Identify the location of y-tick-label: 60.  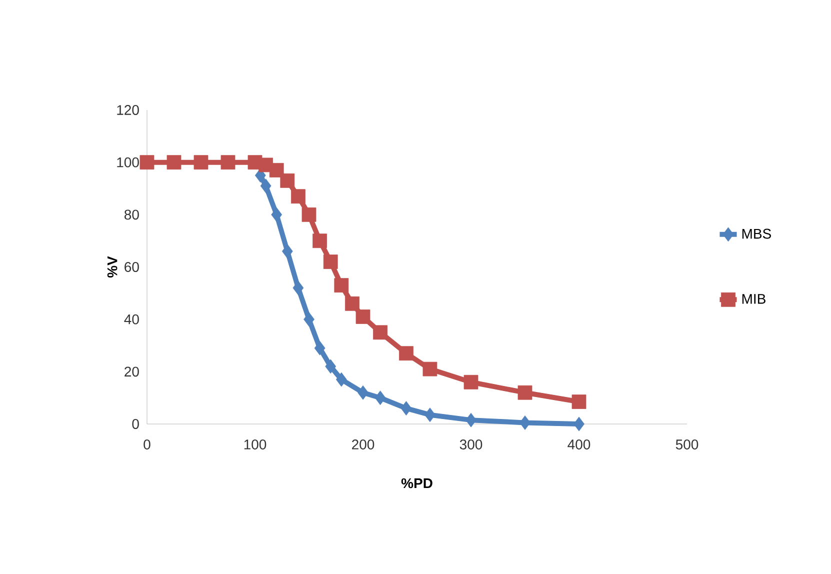
(131, 267).